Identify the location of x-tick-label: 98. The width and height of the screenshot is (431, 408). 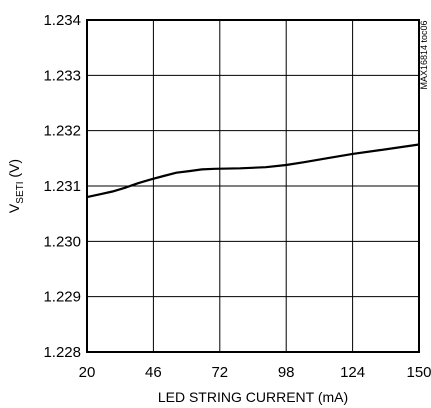
(286, 372).